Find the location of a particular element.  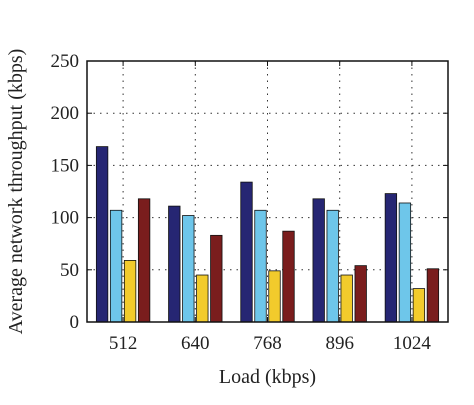

y-tick-label: 100 is located at coordinates (65, 218).